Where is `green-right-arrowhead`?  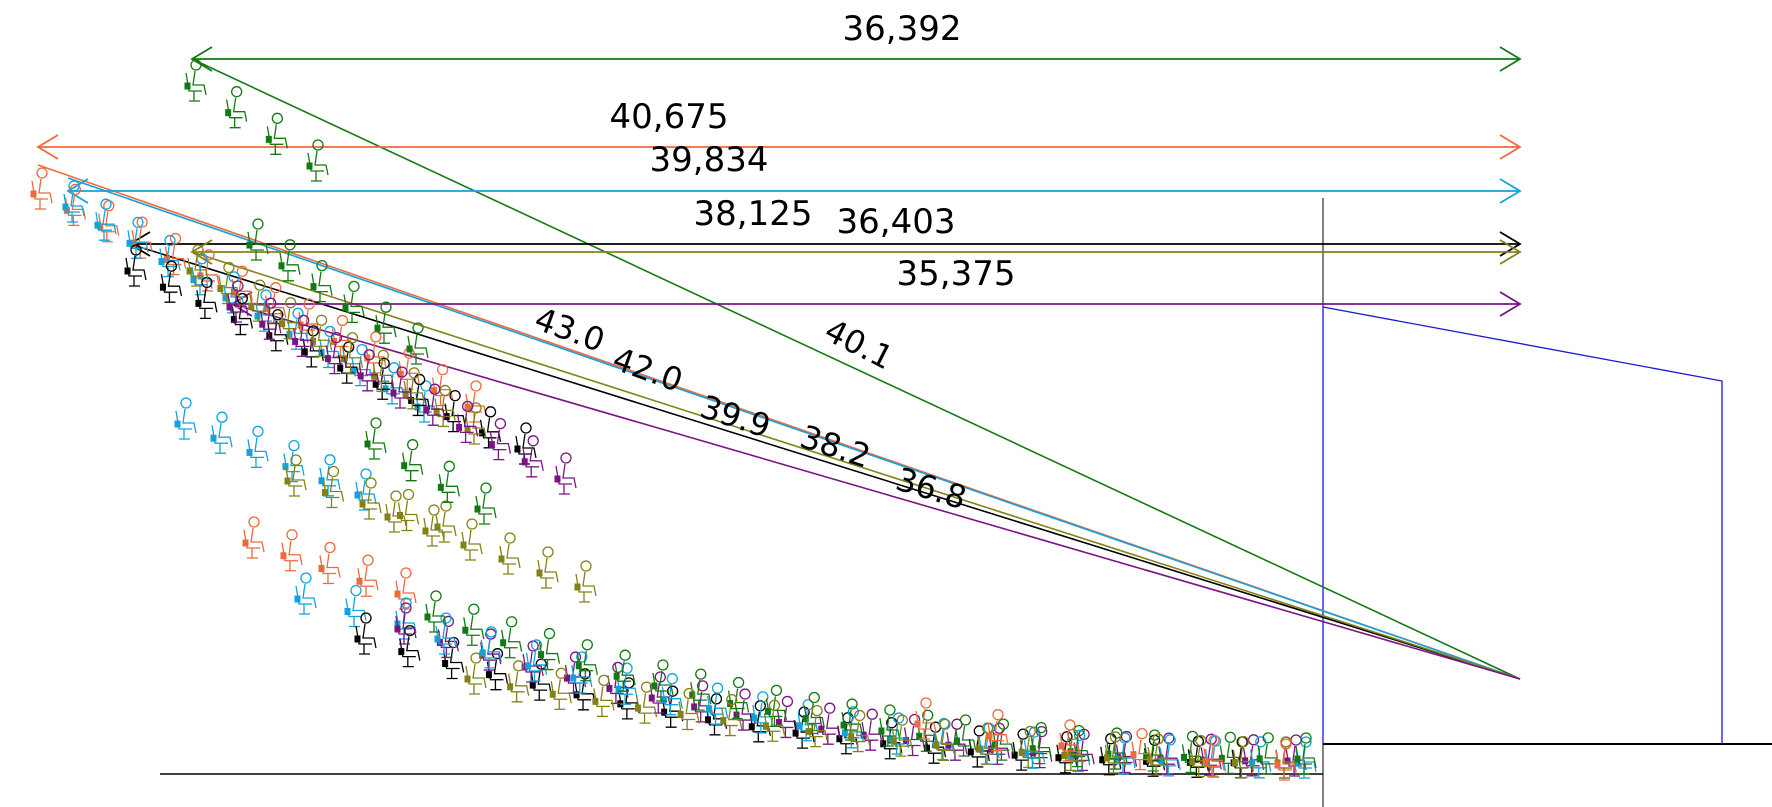
green-right-arrowhead is located at coordinates (1510, 59).